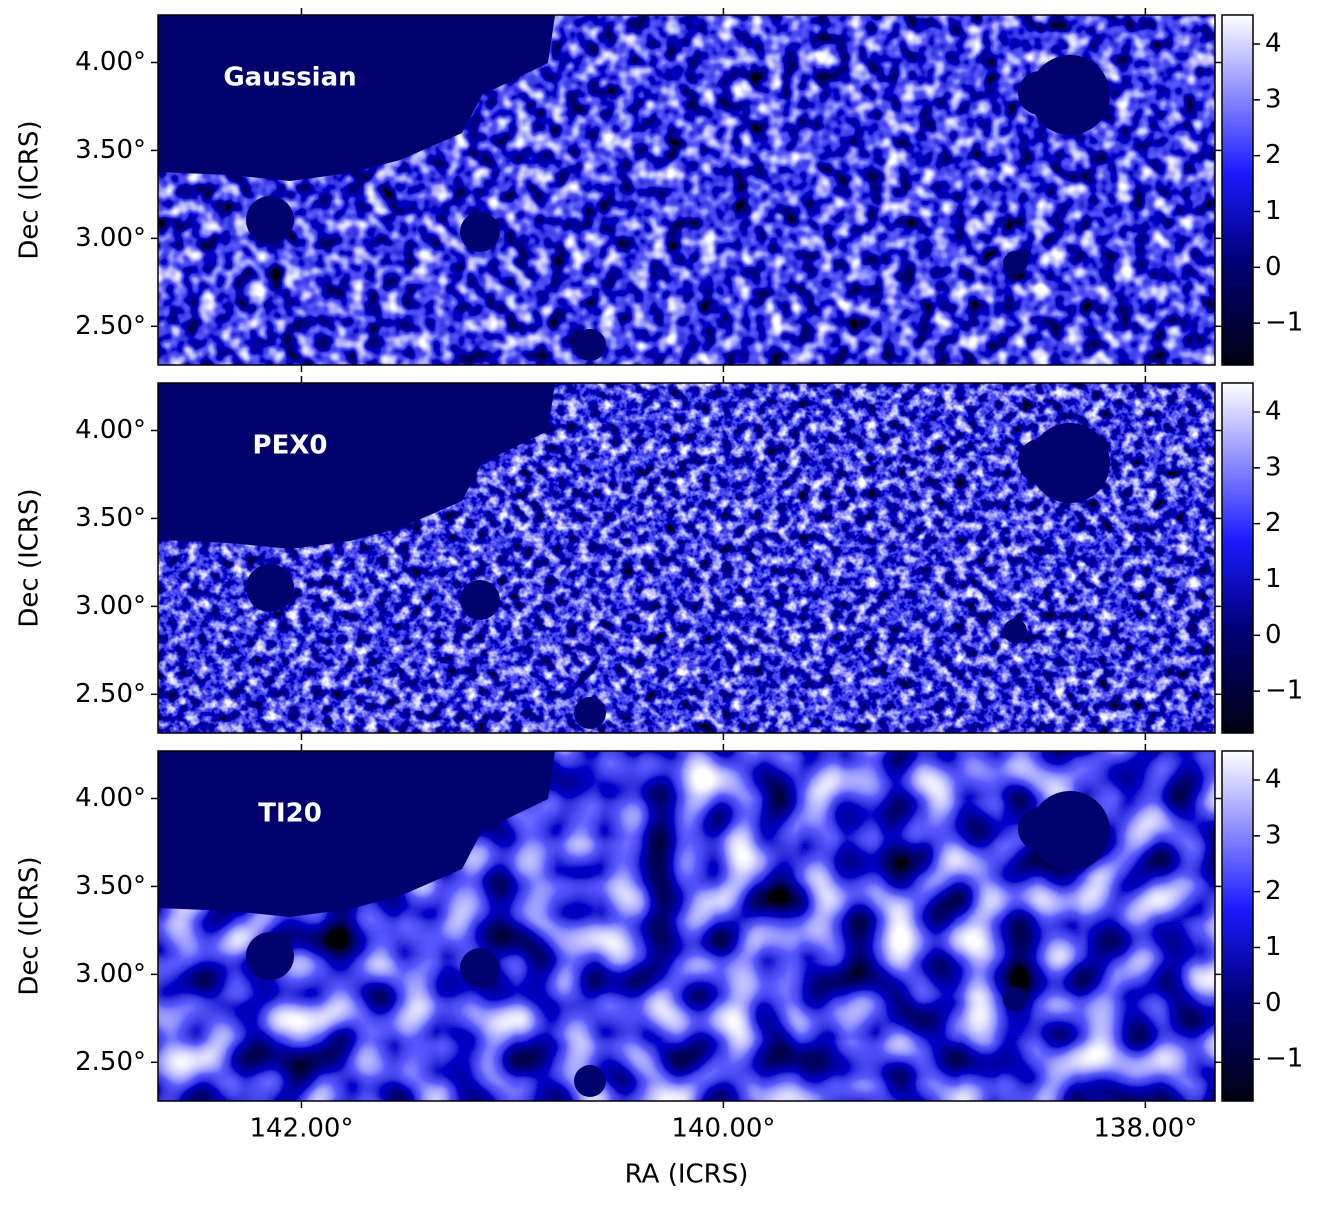 Image resolution: width=1329 pixels, height=1213 pixels. I want to click on x-axis-label: RA (ICRS), so click(687, 1175).